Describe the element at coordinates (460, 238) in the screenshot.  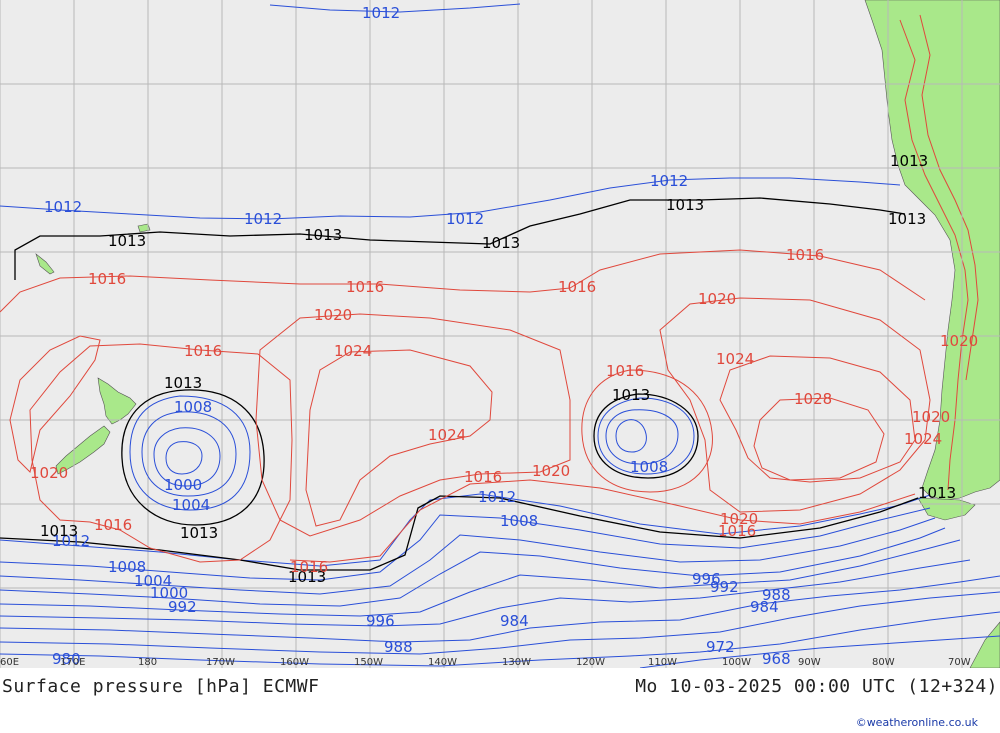
I see `isobar-1013-north` at that location.